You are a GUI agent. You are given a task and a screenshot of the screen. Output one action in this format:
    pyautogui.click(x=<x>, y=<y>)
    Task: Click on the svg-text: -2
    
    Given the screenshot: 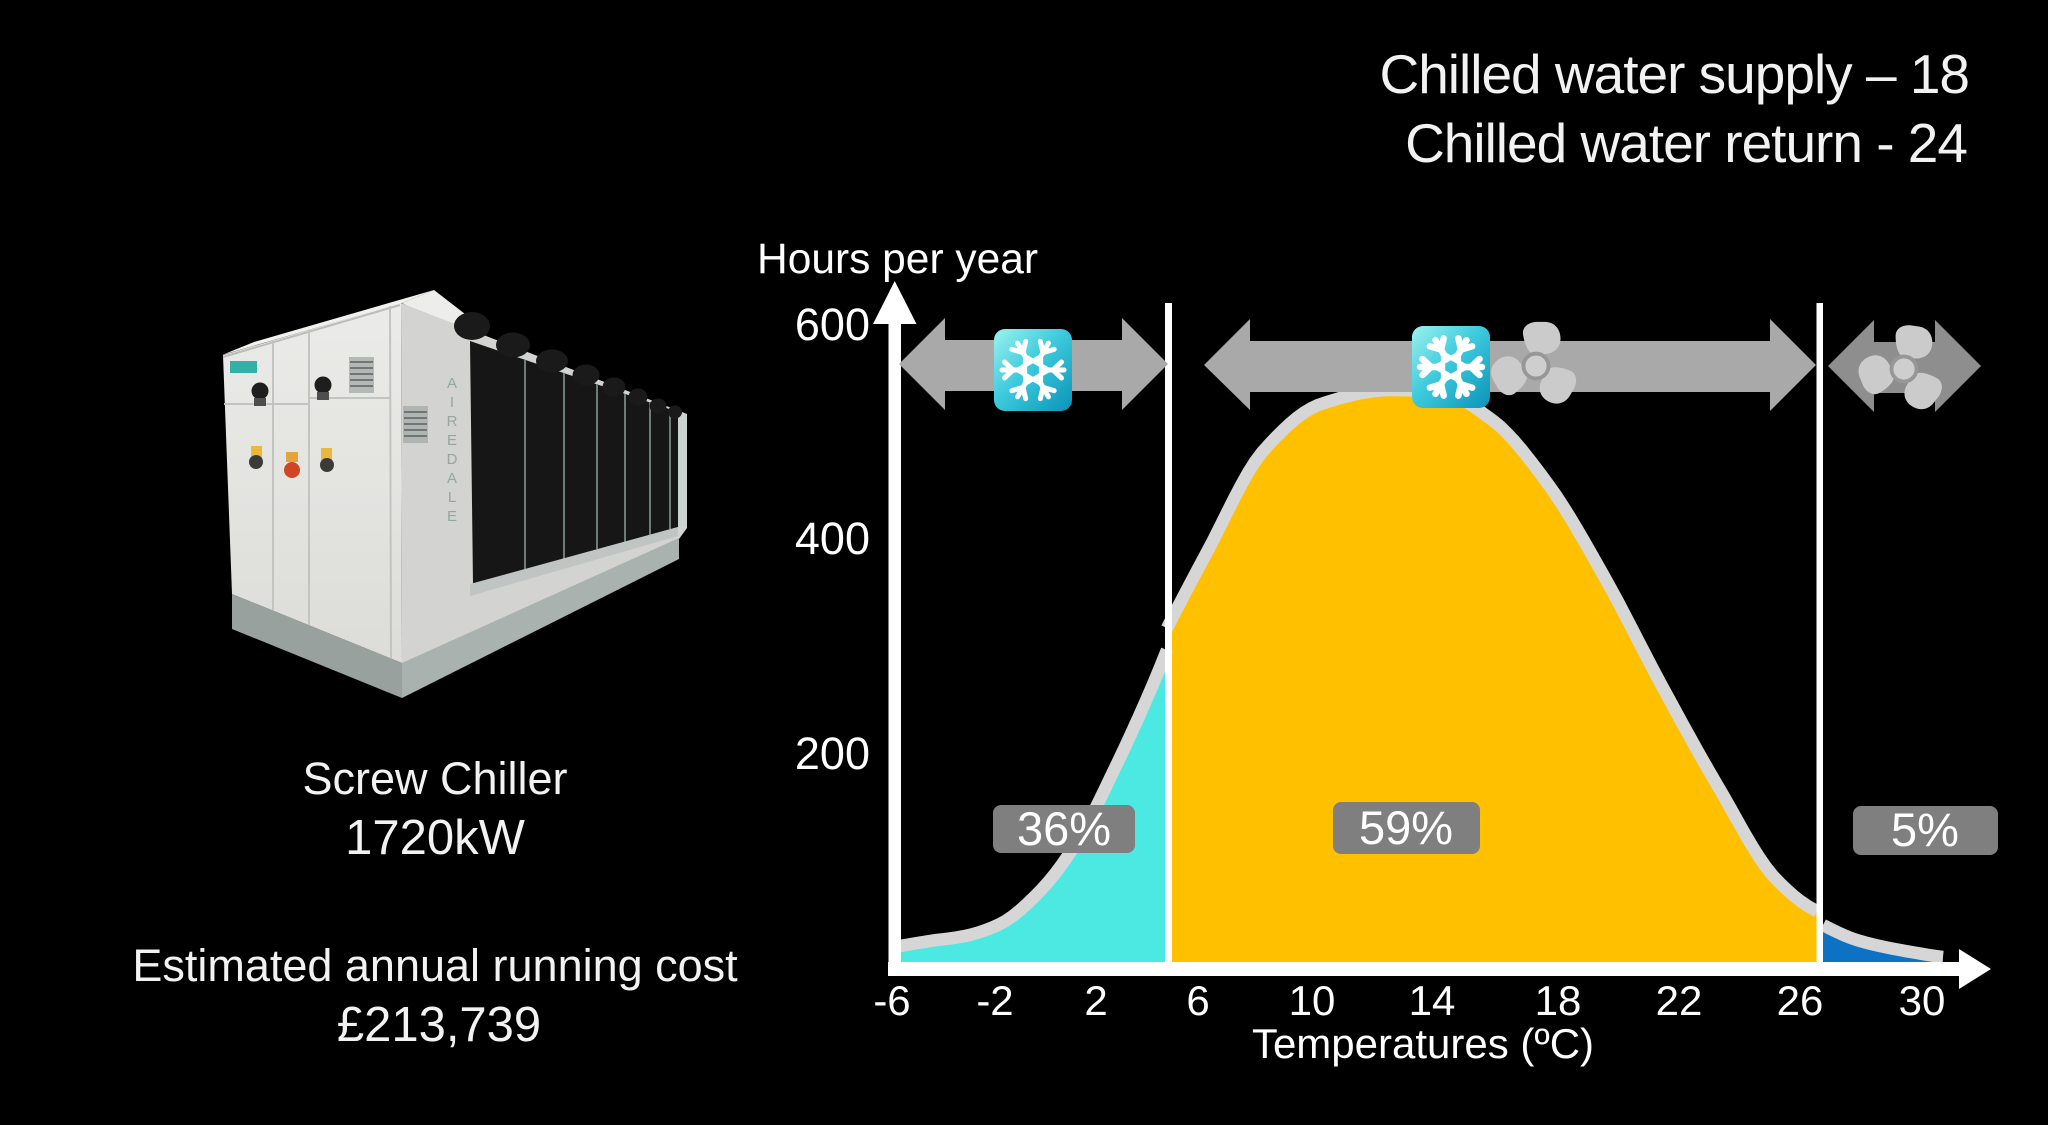 What is the action you would take?
    pyautogui.click(x=994, y=1000)
    